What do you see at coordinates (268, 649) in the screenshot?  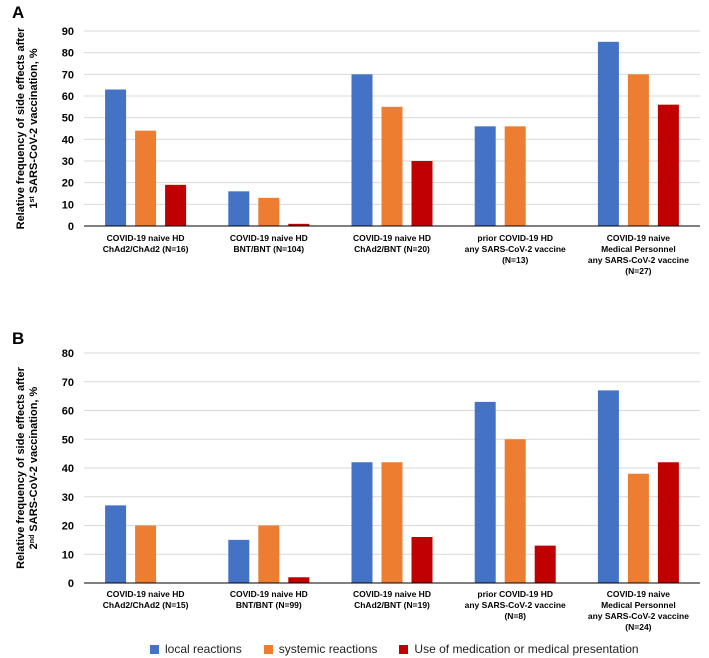 I see `legend-swatch-systemic` at bounding box center [268, 649].